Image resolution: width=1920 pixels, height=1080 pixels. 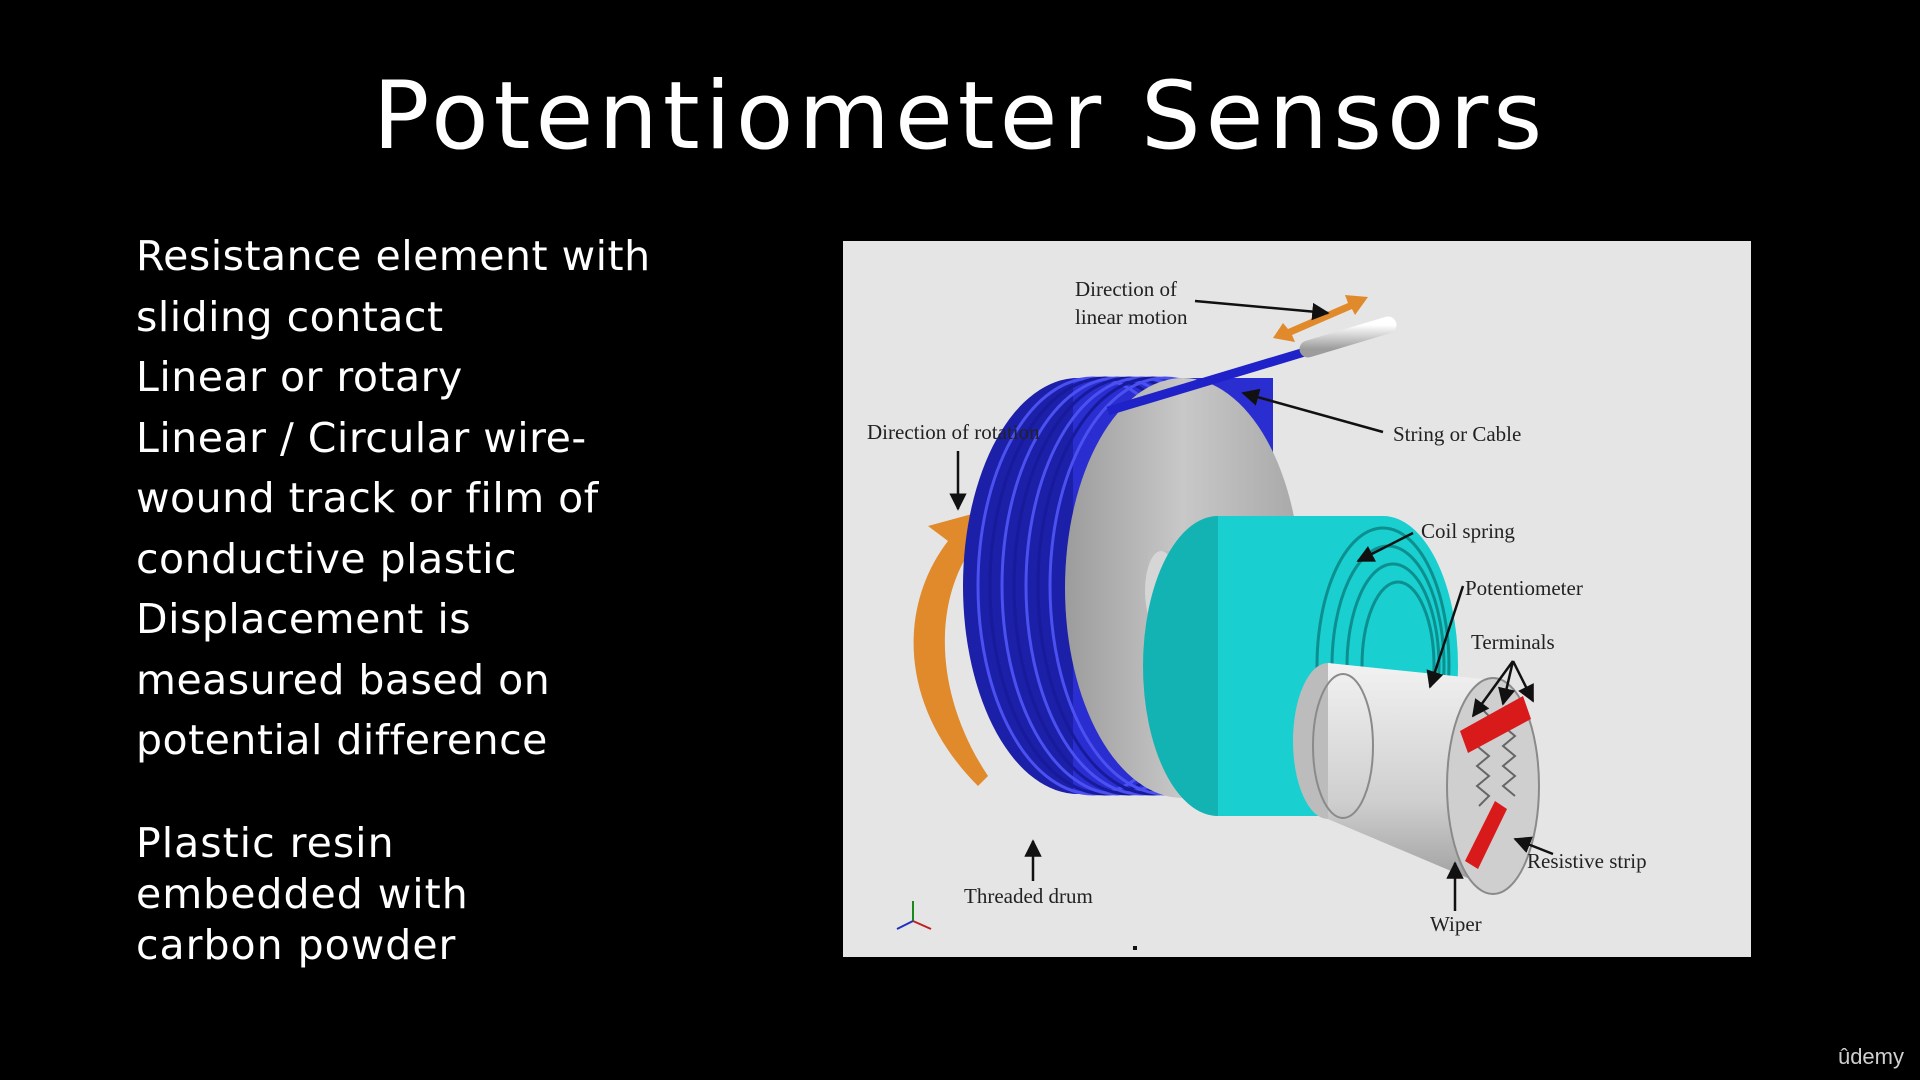 What do you see at coordinates (1028, 896) in the screenshot?
I see `label-threaded-drum: Threaded drum` at bounding box center [1028, 896].